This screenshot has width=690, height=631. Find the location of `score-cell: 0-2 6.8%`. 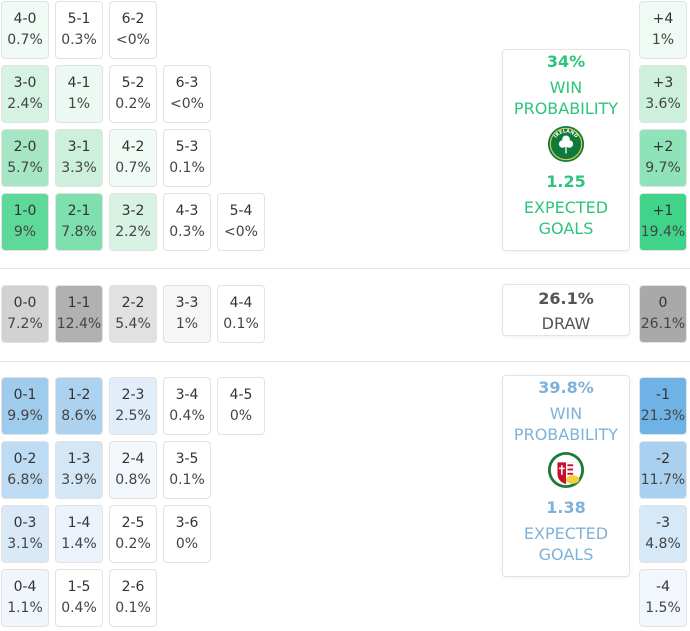

score-cell: 0-2 6.8% is located at coordinates (25, 470).